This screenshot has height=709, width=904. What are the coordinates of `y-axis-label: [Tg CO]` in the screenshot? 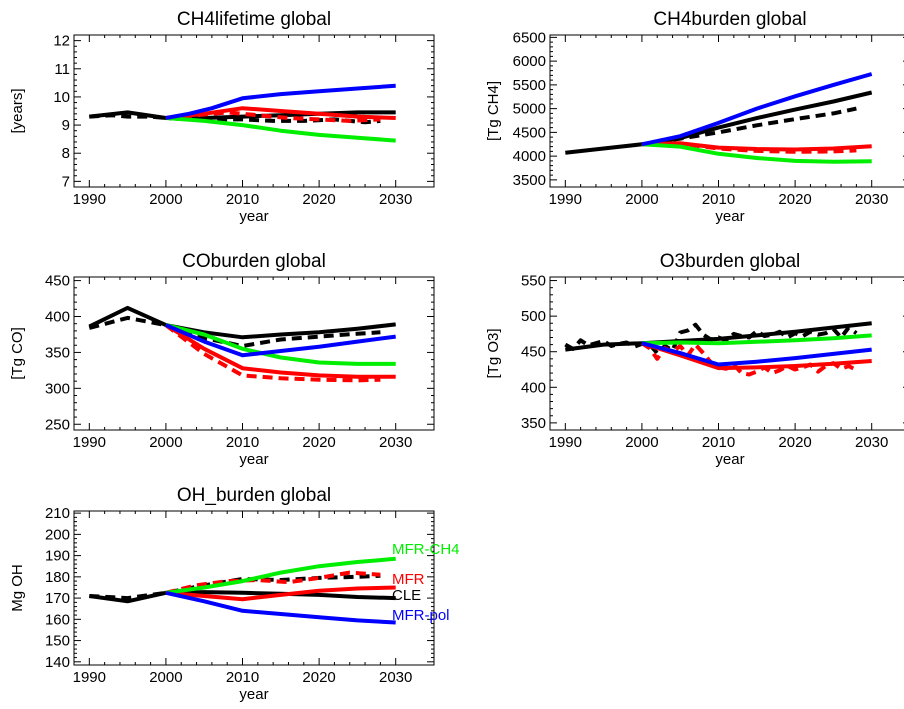 It's located at (17, 353).